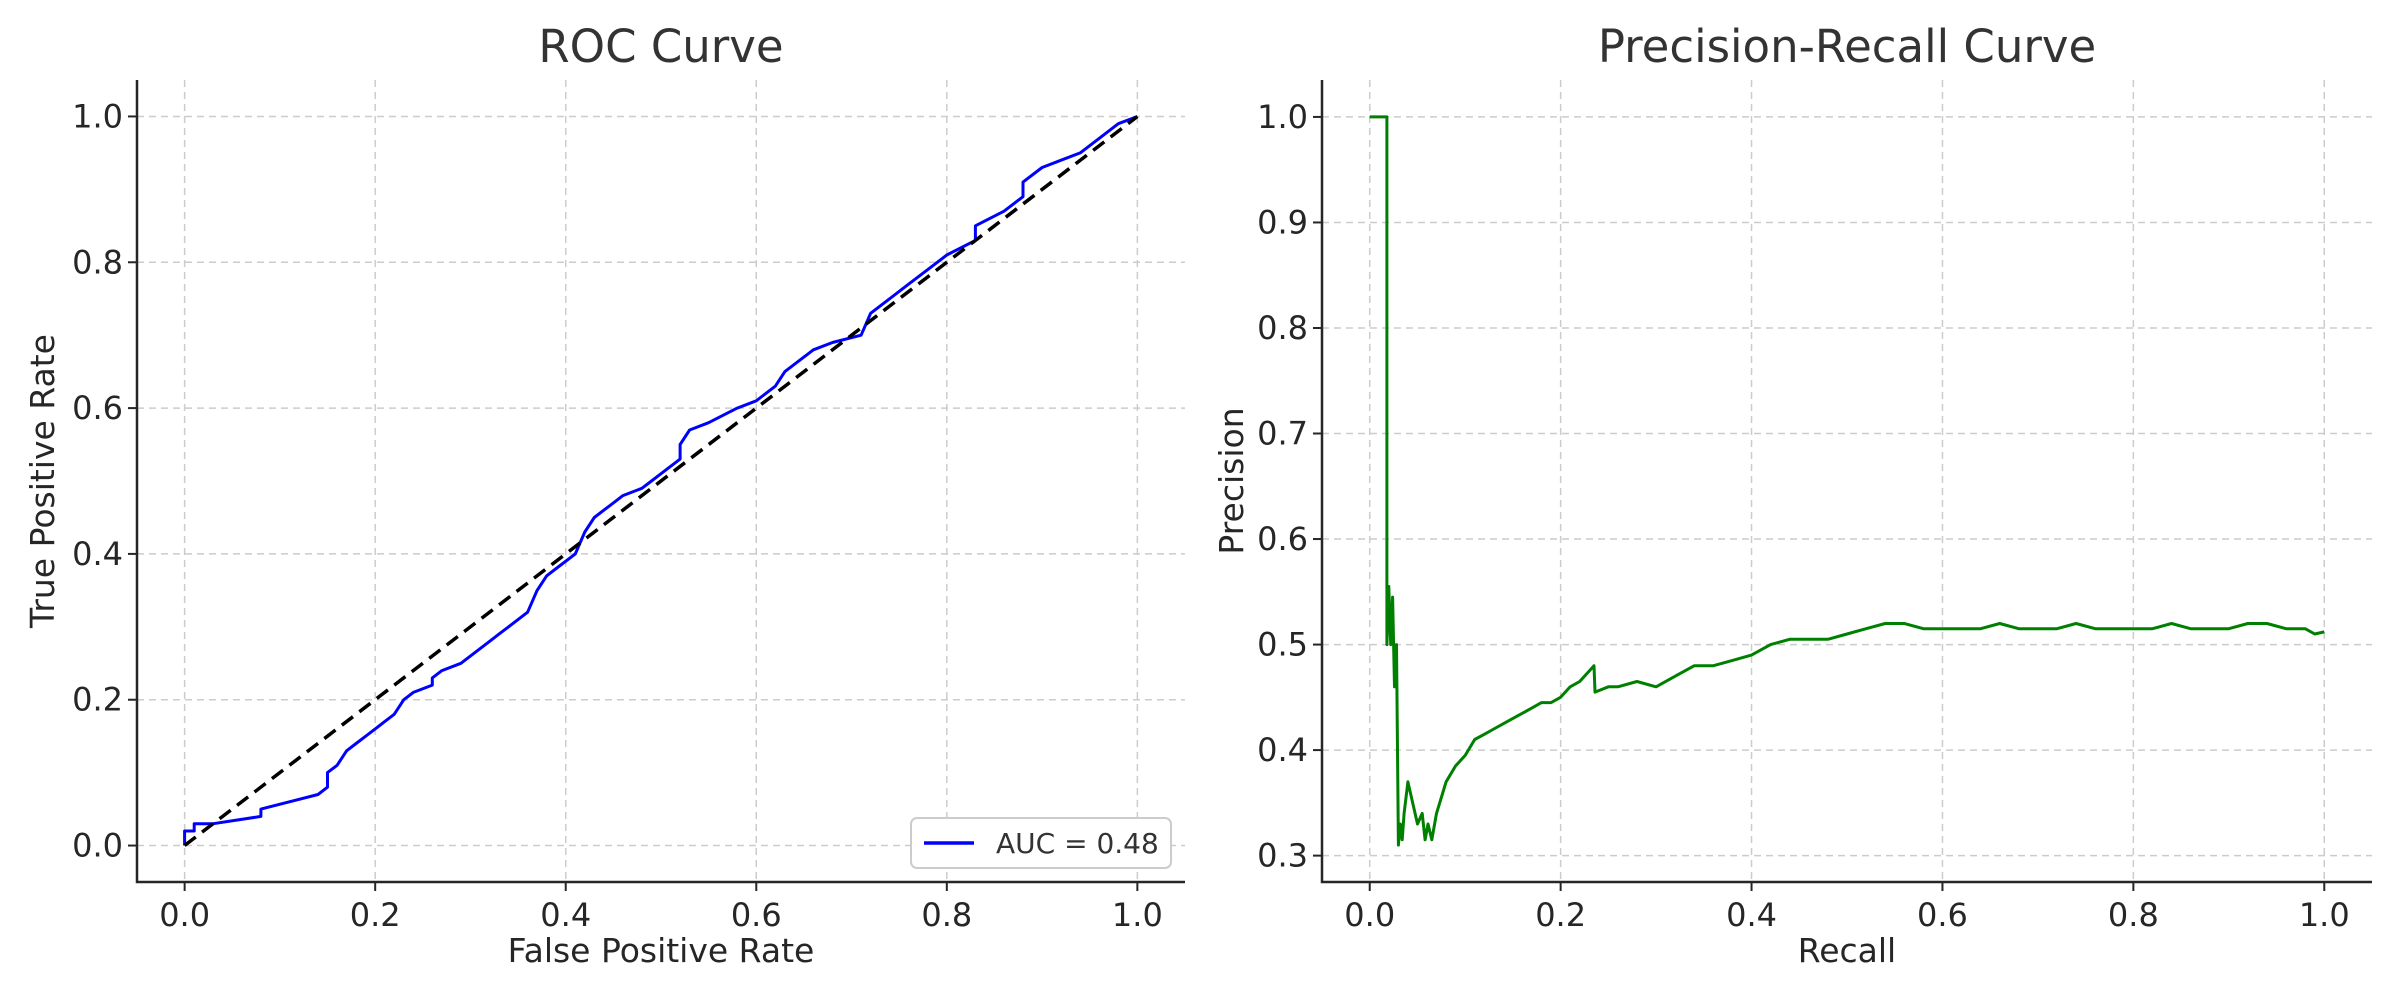  What do you see at coordinates (97, 116) in the screenshot?
I see `roc-y-tick-label: 1.0` at bounding box center [97, 116].